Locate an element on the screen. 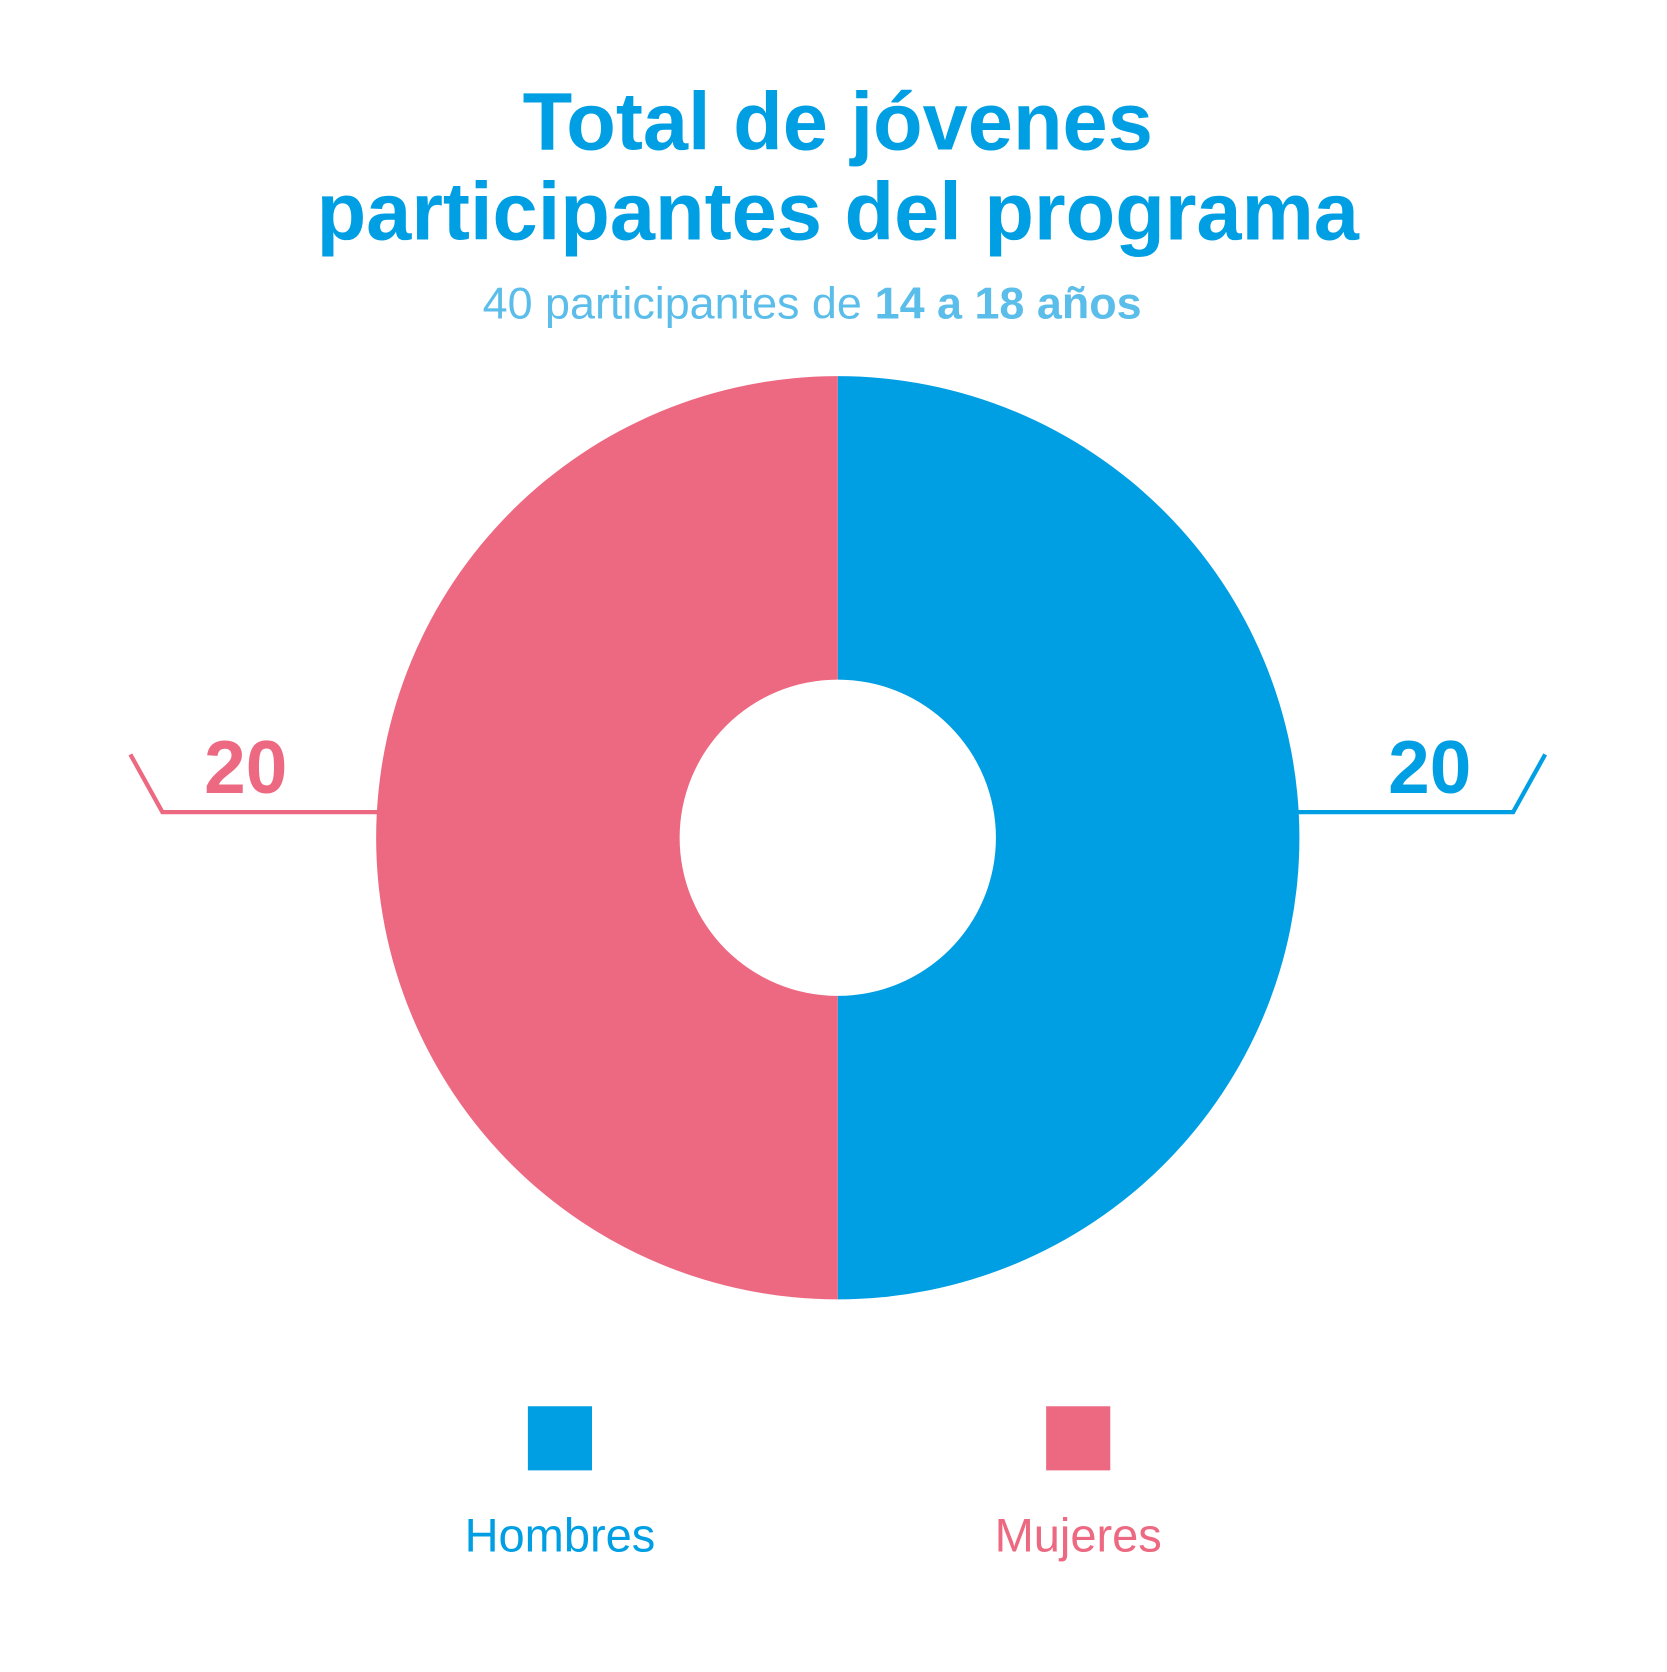  chart-title: Total de jóvenes is located at coordinates (838, 122).